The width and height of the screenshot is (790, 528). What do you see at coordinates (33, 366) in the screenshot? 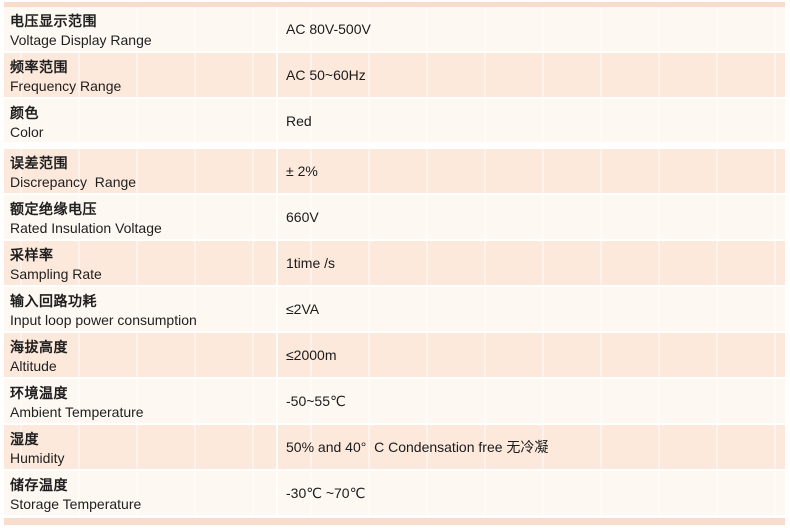
I see `spec-label-en: Altitude` at bounding box center [33, 366].